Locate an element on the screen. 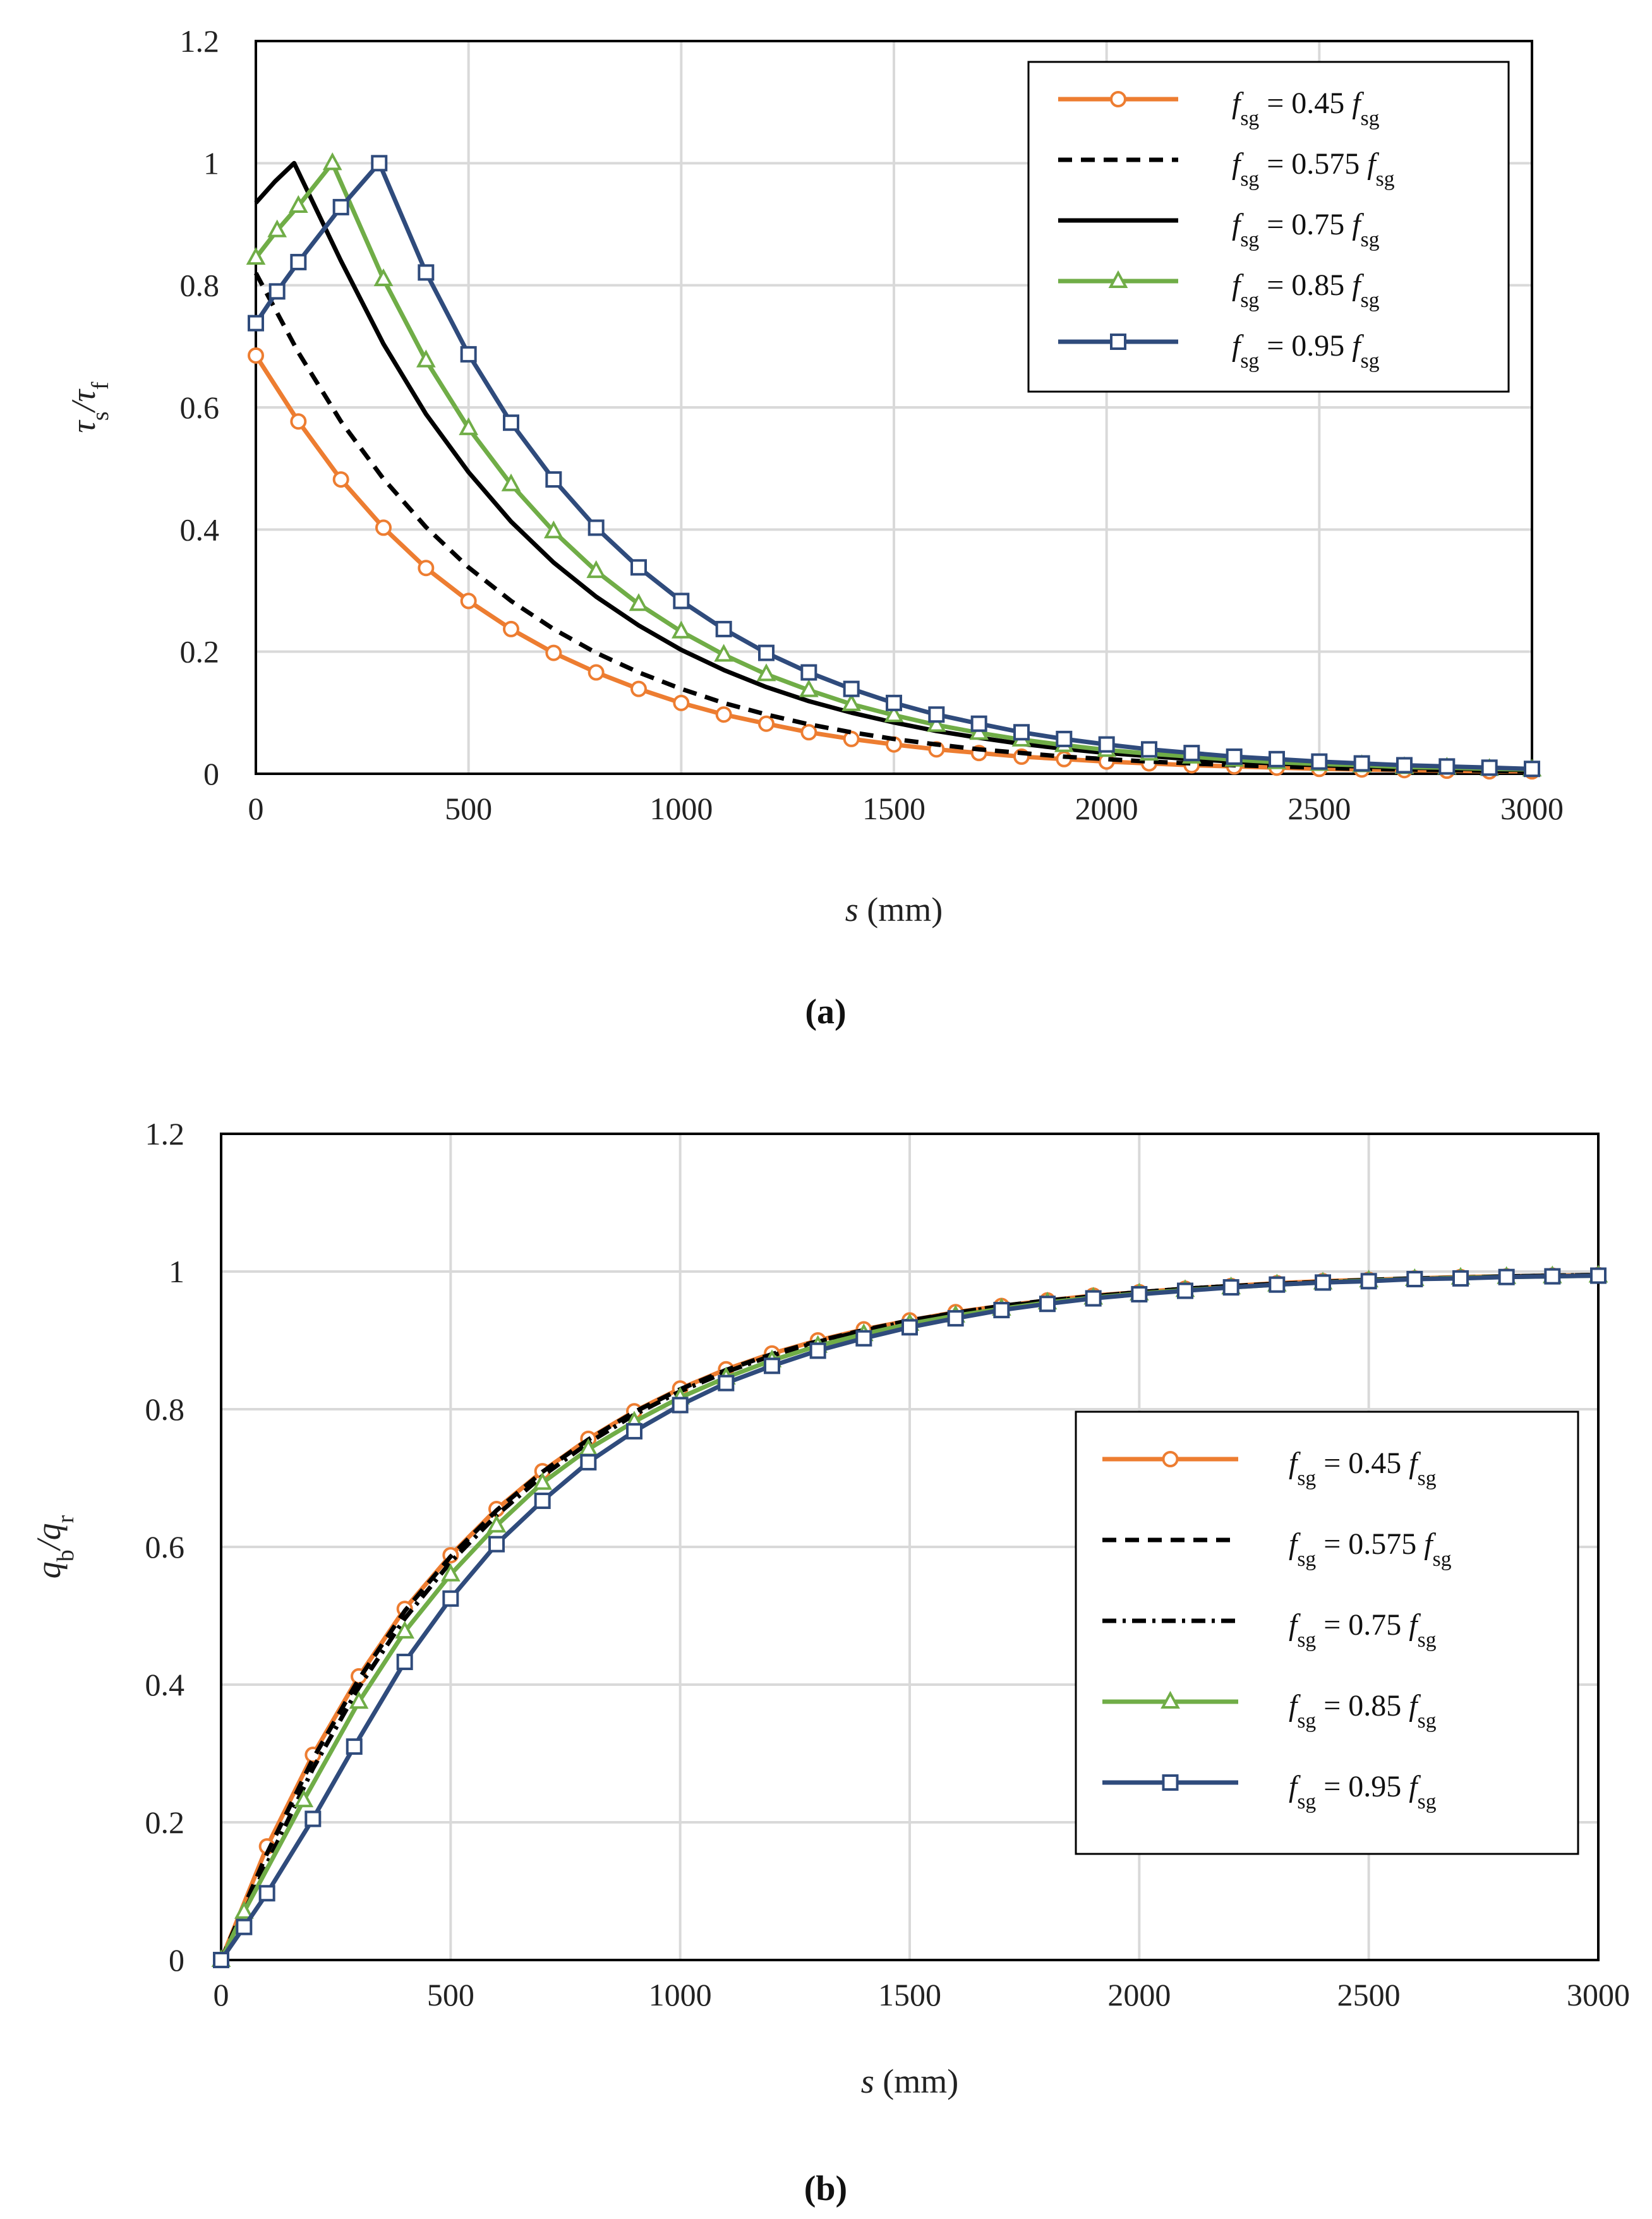 This screenshot has height=2219, width=1652. y-tick-label: 0.2 is located at coordinates (165, 1823).